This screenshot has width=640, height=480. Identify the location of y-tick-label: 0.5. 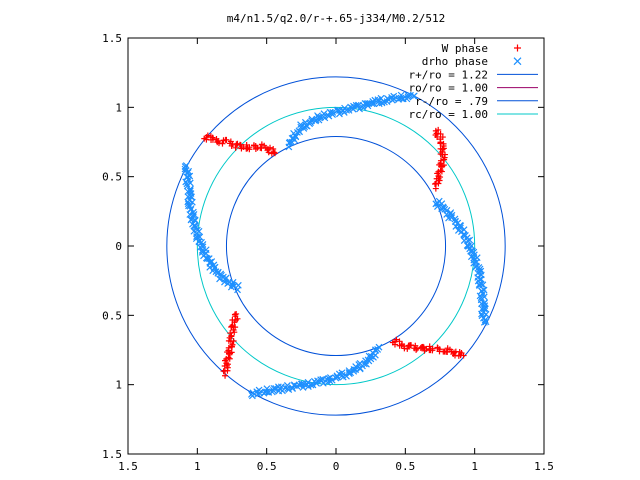
(112, 177).